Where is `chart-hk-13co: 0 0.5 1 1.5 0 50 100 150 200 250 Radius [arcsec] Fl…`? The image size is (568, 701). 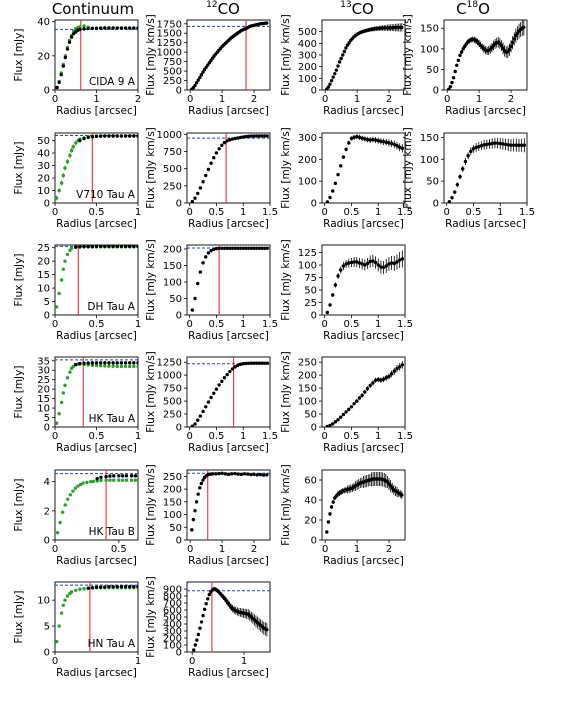
chart-hk-13co: 0 0.5 1 1.5 0 50 100 150 200 250 Radius [arcsec] Fl… is located at coordinates (346, 402).